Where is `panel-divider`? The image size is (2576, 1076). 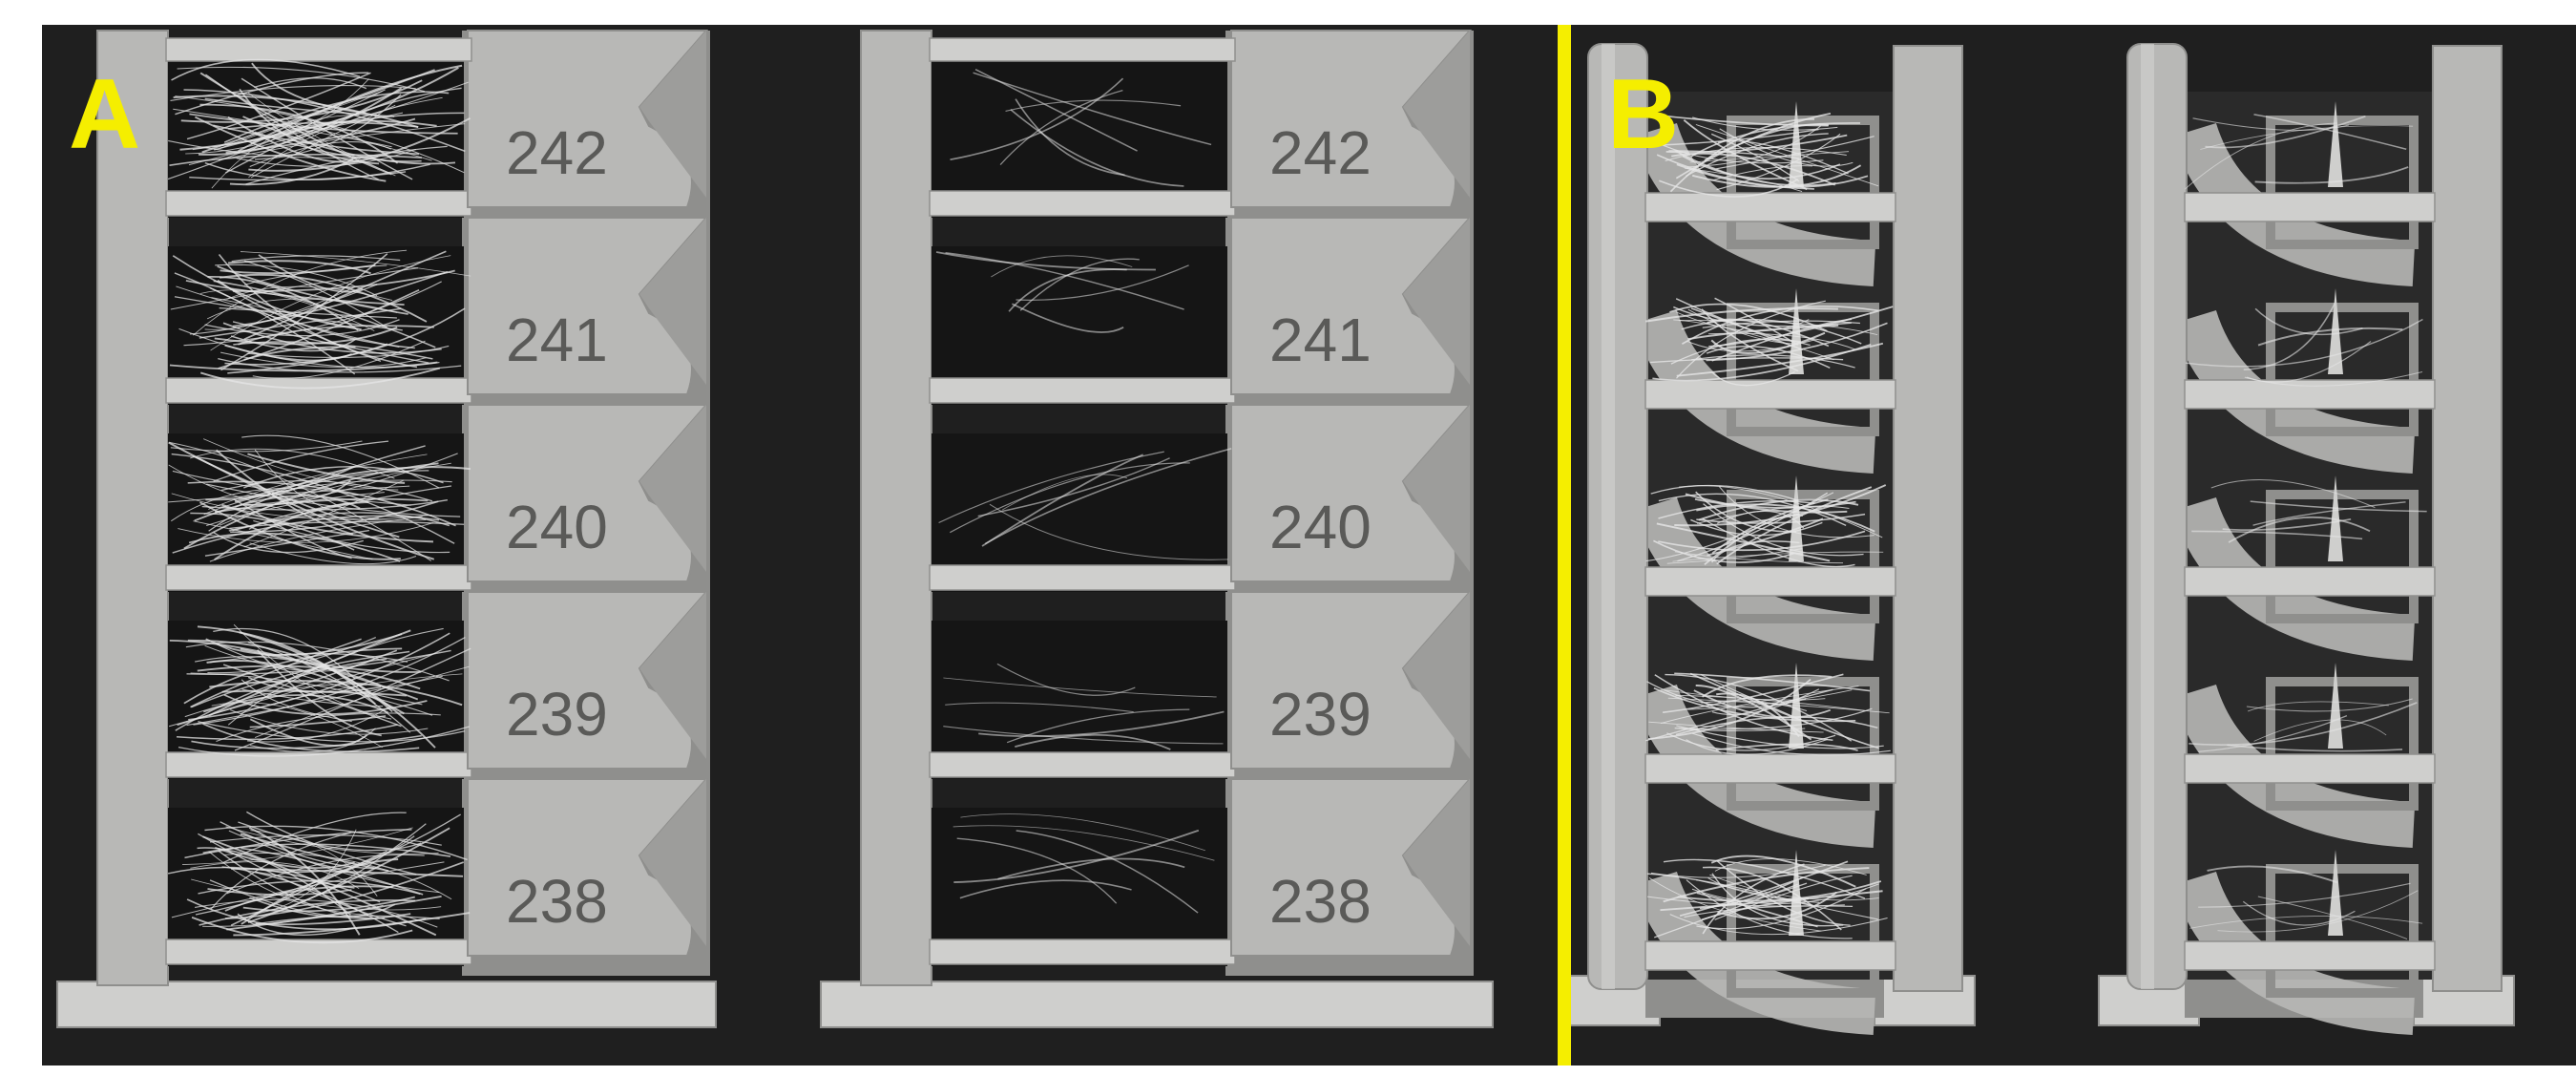 panel-divider is located at coordinates (1564, 545).